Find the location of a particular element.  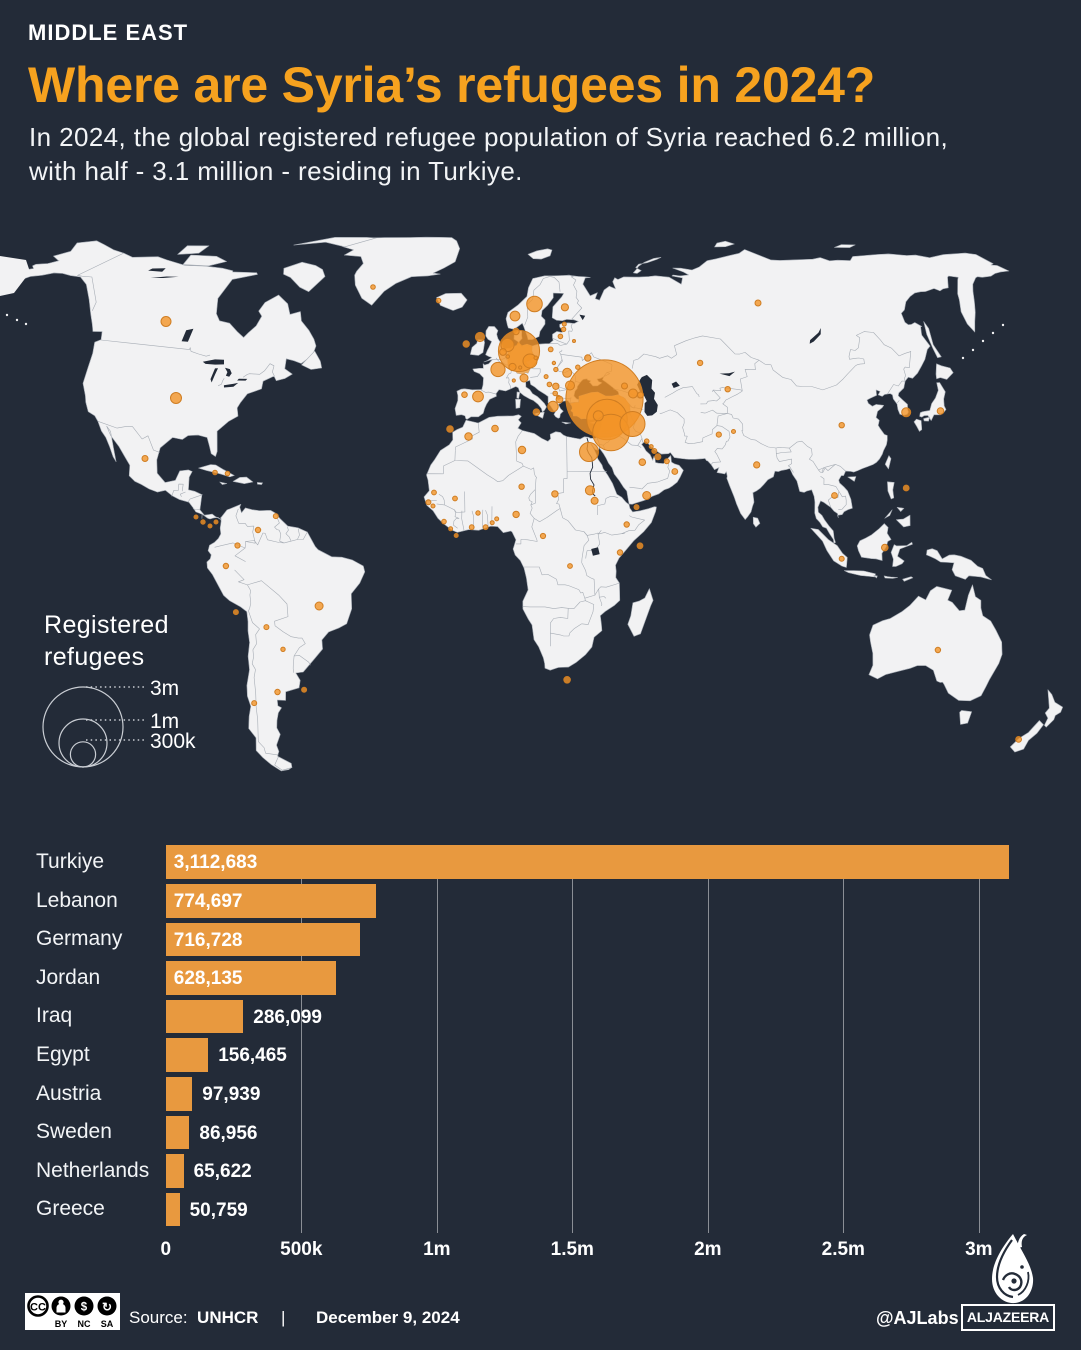

svg-text: CC is located at coordinates (38, 1308).